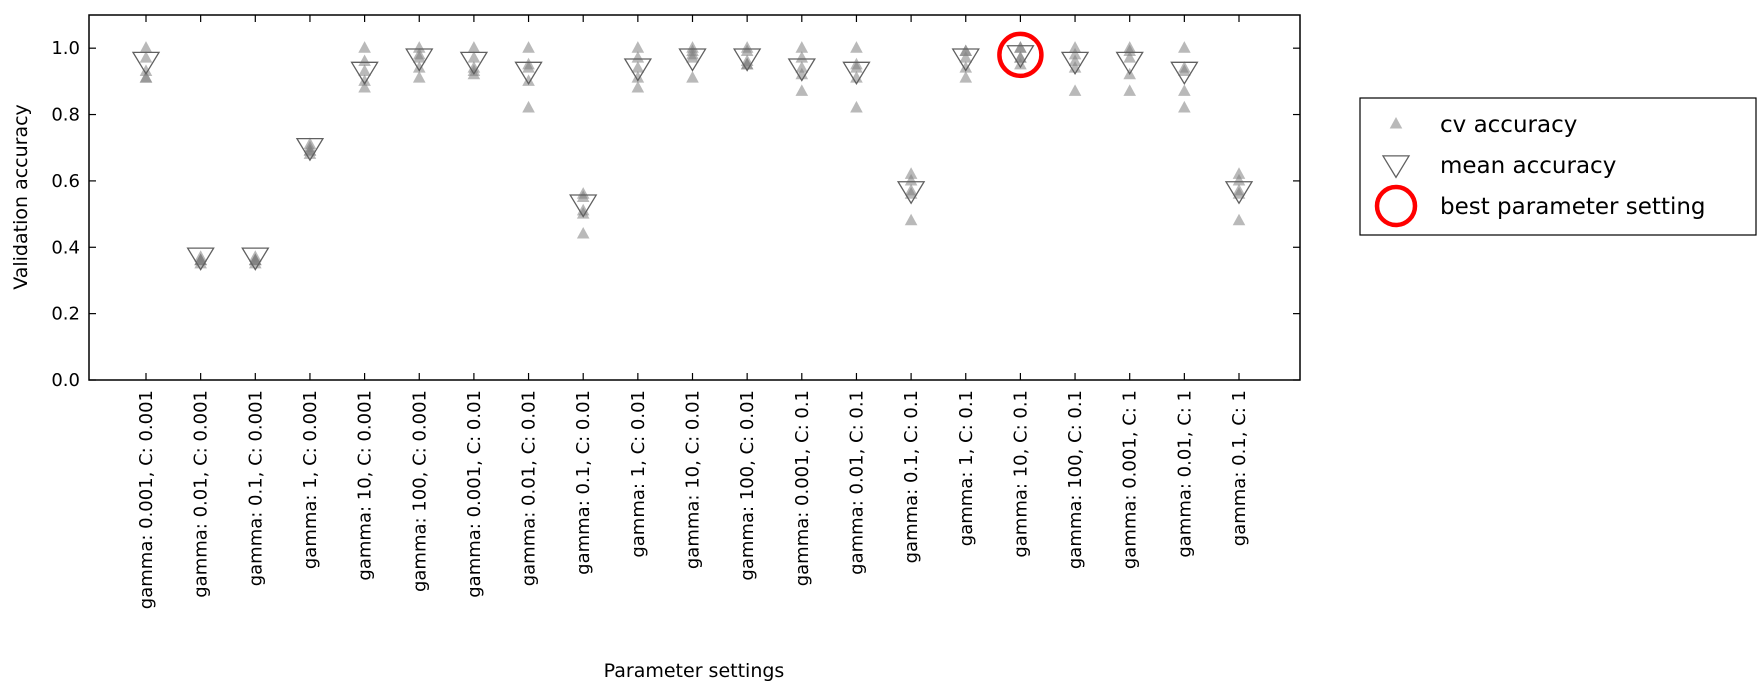  I want to click on legend-best-parameter-marker, so click(1396, 206).